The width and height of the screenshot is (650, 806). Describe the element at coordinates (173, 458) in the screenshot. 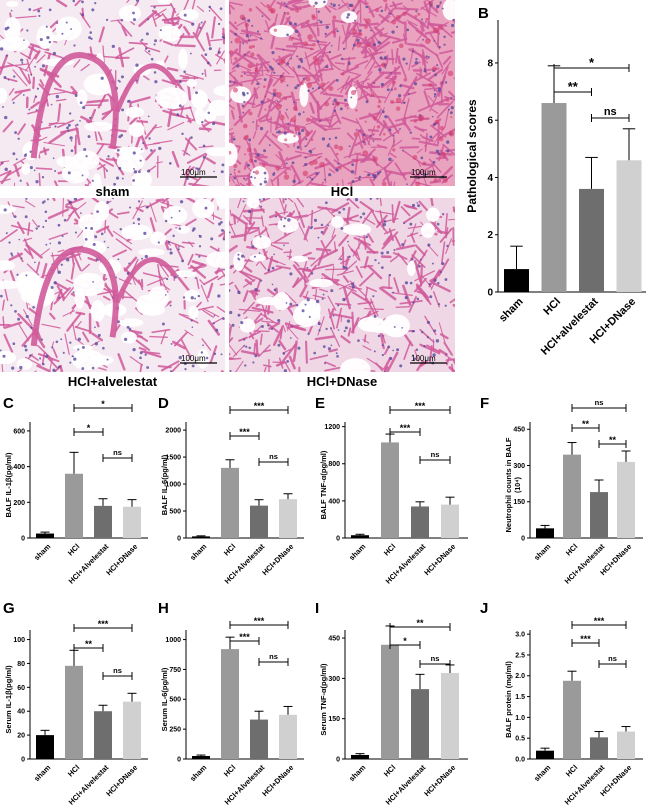

I see `y-tick-label: 1500` at that location.